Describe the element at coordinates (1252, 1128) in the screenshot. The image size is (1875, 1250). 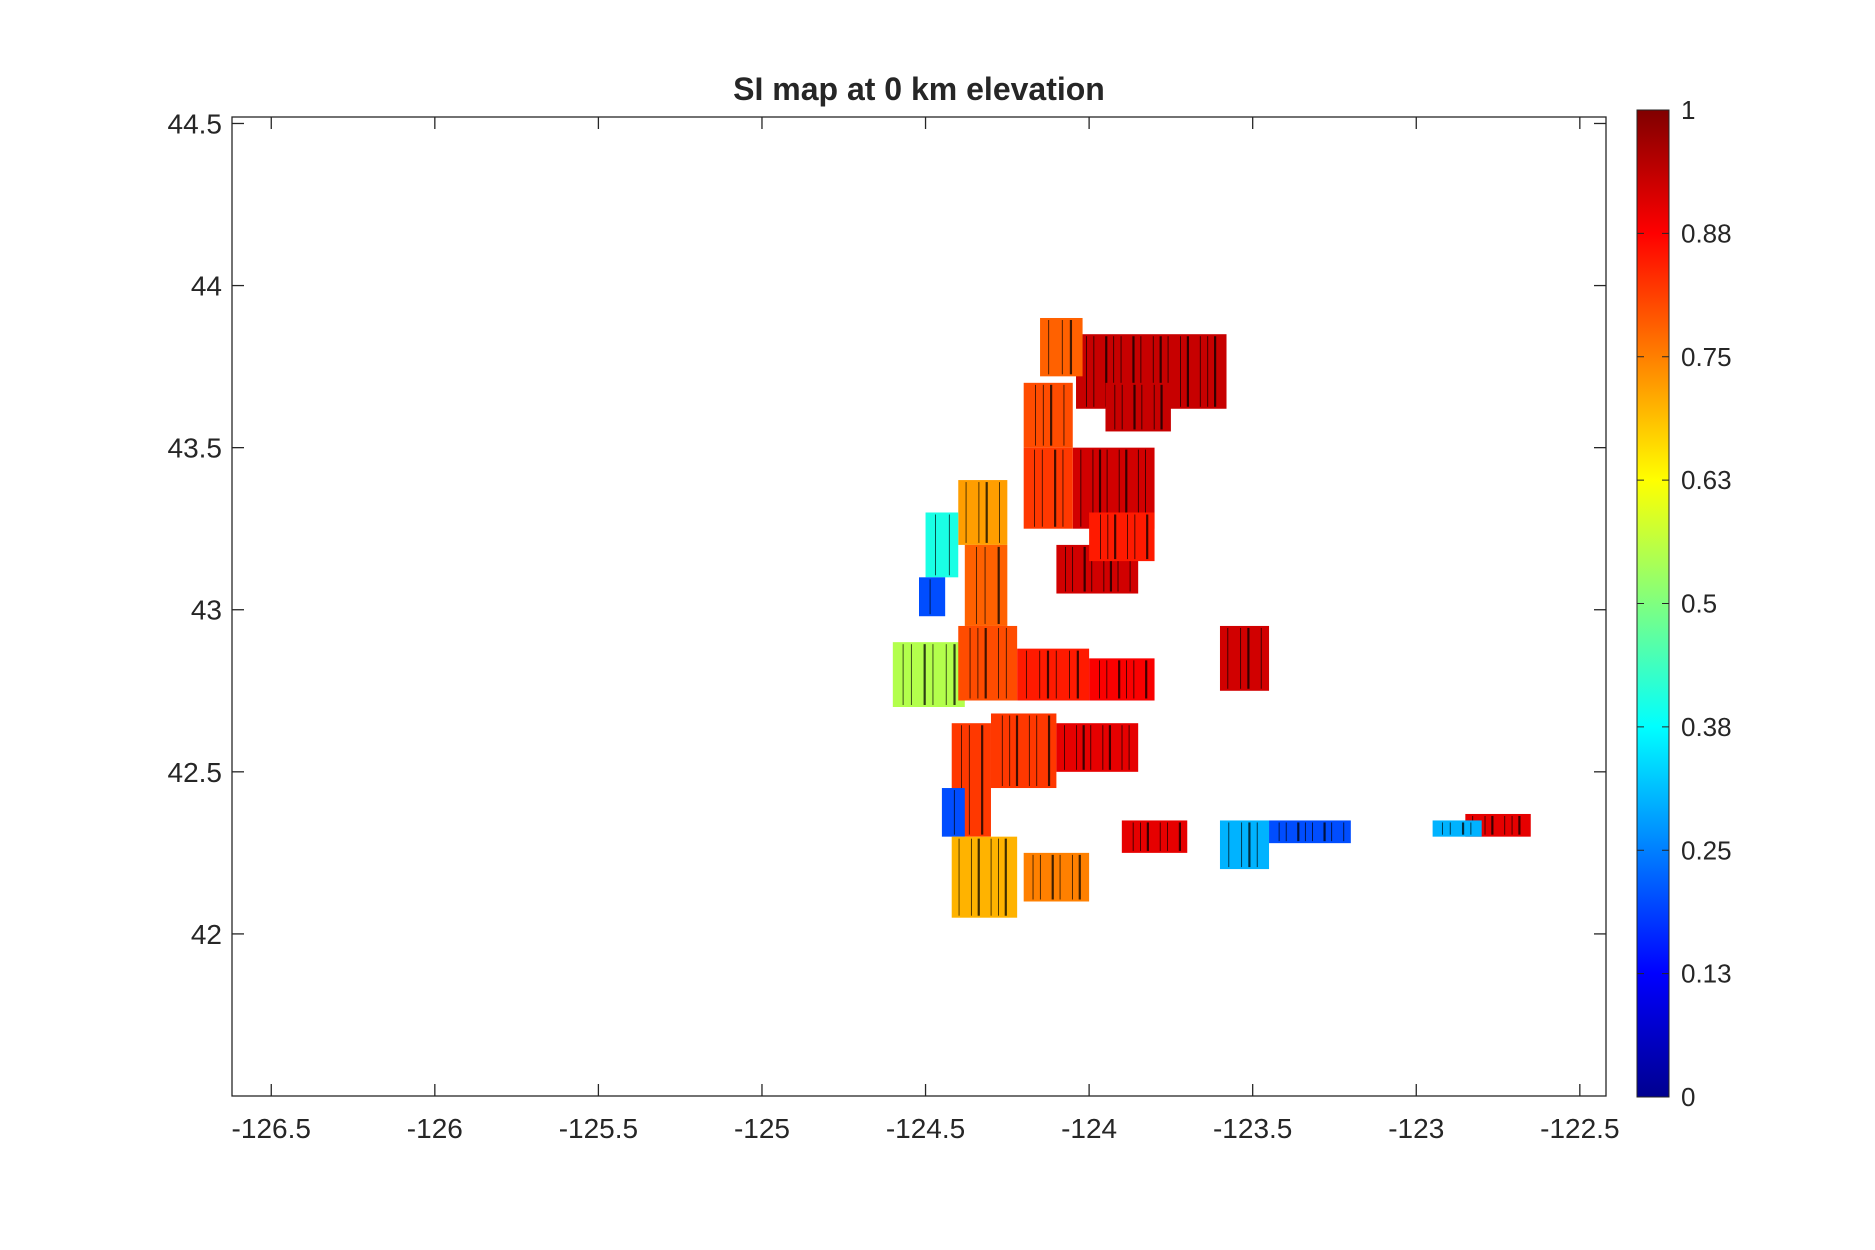
I see `x-tick-label: -123.5` at that location.